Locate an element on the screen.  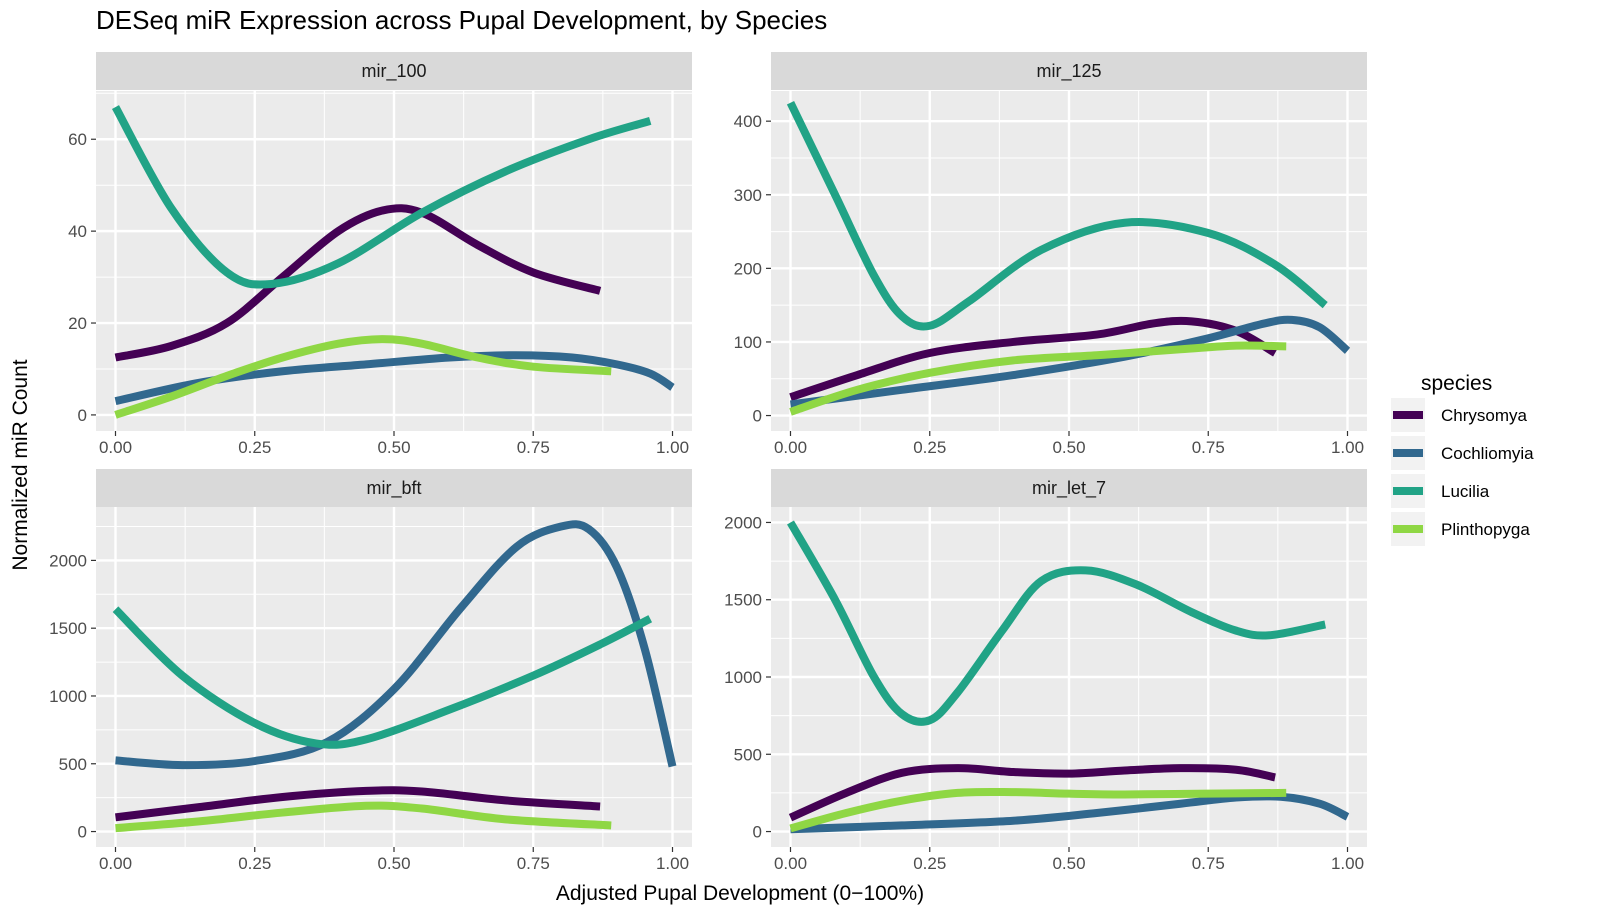
y-tick-label: 20 is located at coordinates (77, 323).